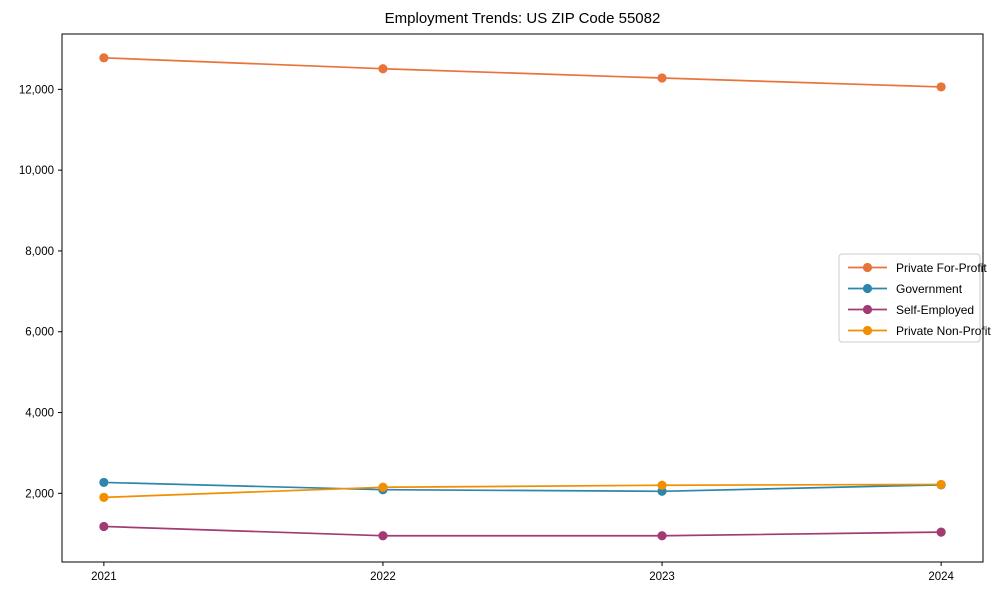 This screenshot has height=600, width=1000. I want to click on y-tick-label: 8,000, so click(39, 252).